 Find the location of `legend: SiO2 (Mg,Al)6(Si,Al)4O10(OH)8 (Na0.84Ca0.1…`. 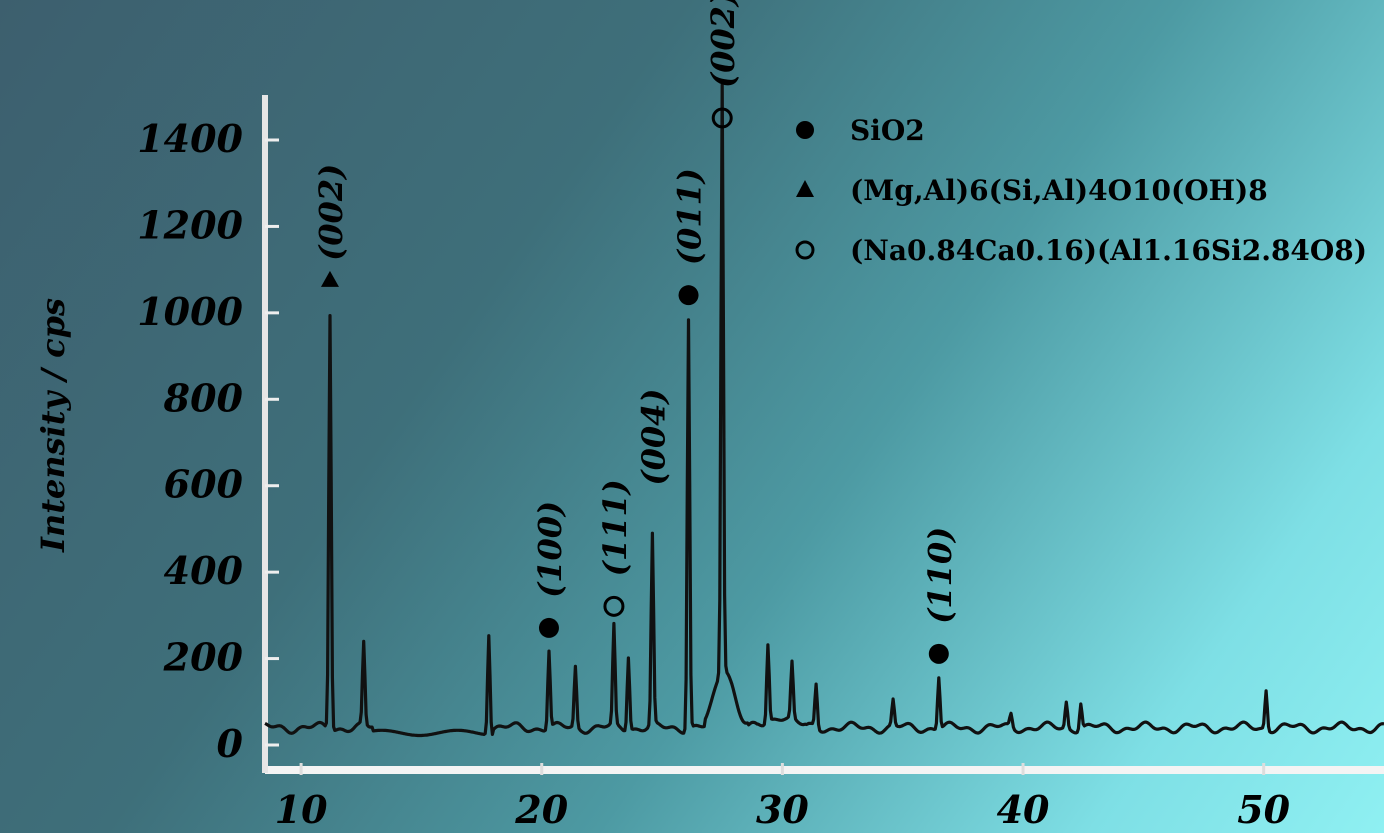

legend: SiO2 (Mg,Al)6(Si,Al)4O10(OH)8 (Na0.84Ca0.1… is located at coordinates (1081, 190).